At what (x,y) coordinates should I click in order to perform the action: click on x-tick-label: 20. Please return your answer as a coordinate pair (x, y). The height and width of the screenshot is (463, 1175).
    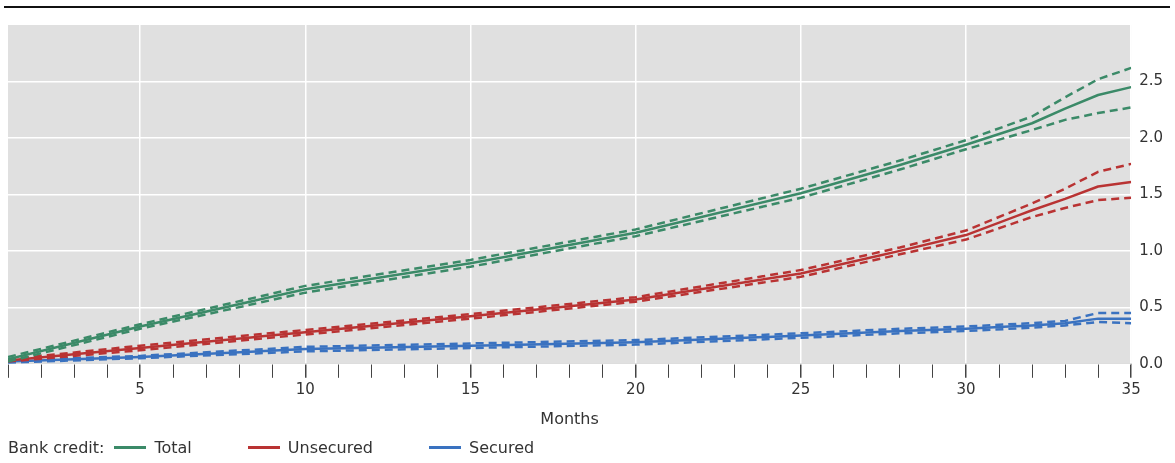
    Looking at the image, I should click on (636, 388).